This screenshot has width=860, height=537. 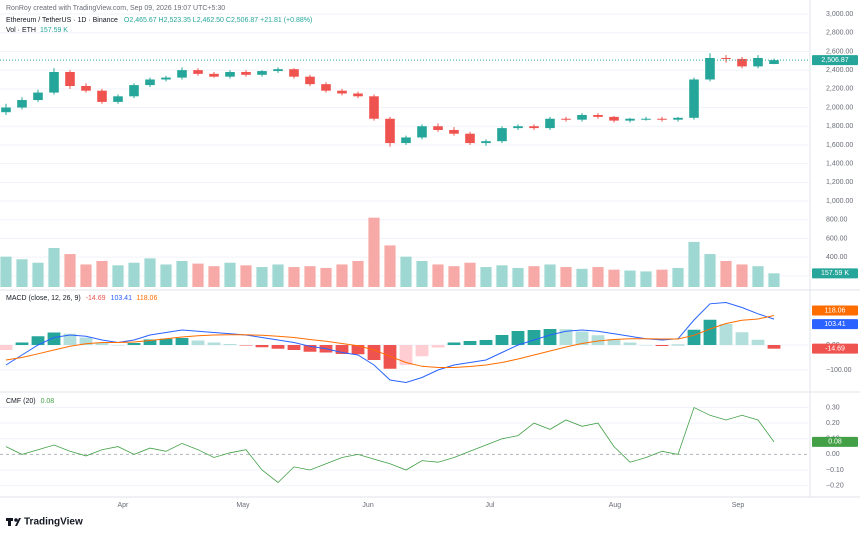 What do you see at coordinates (835, 470) in the screenshot?
I see `y-tick-label: −0.10` at bounding box center [835, 470].